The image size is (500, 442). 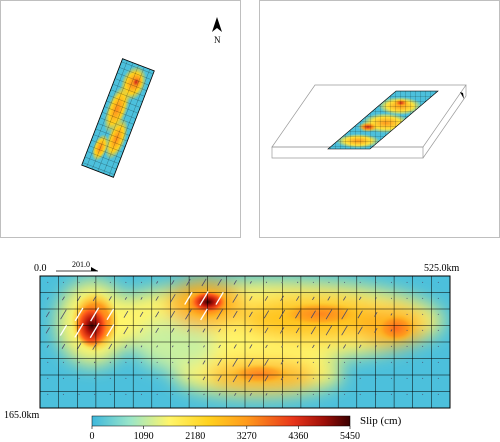 What do you see at coordinates (247, 436) in the screenshot?
I see `colorbar-tick-label: 3270` at bounding box center [247, 436].